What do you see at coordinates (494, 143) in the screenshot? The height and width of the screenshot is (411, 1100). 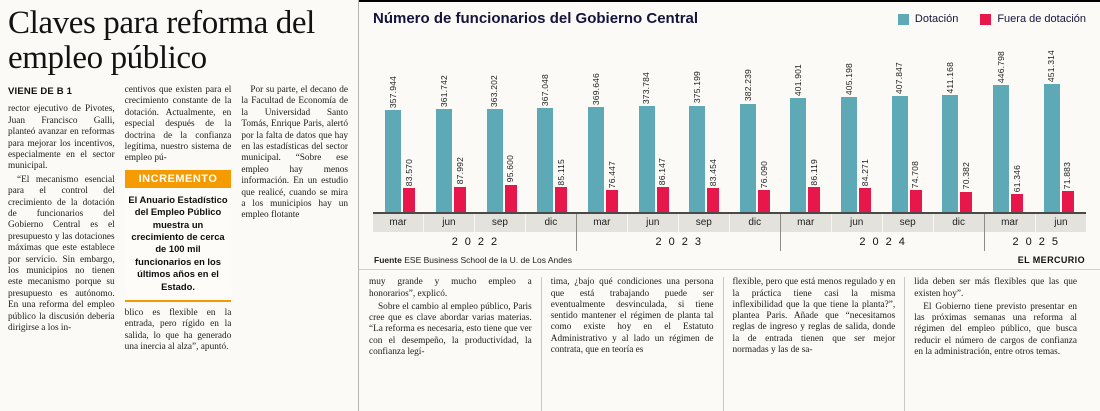 I see `bar-column: 363.202` at bounding box center [494, 143].